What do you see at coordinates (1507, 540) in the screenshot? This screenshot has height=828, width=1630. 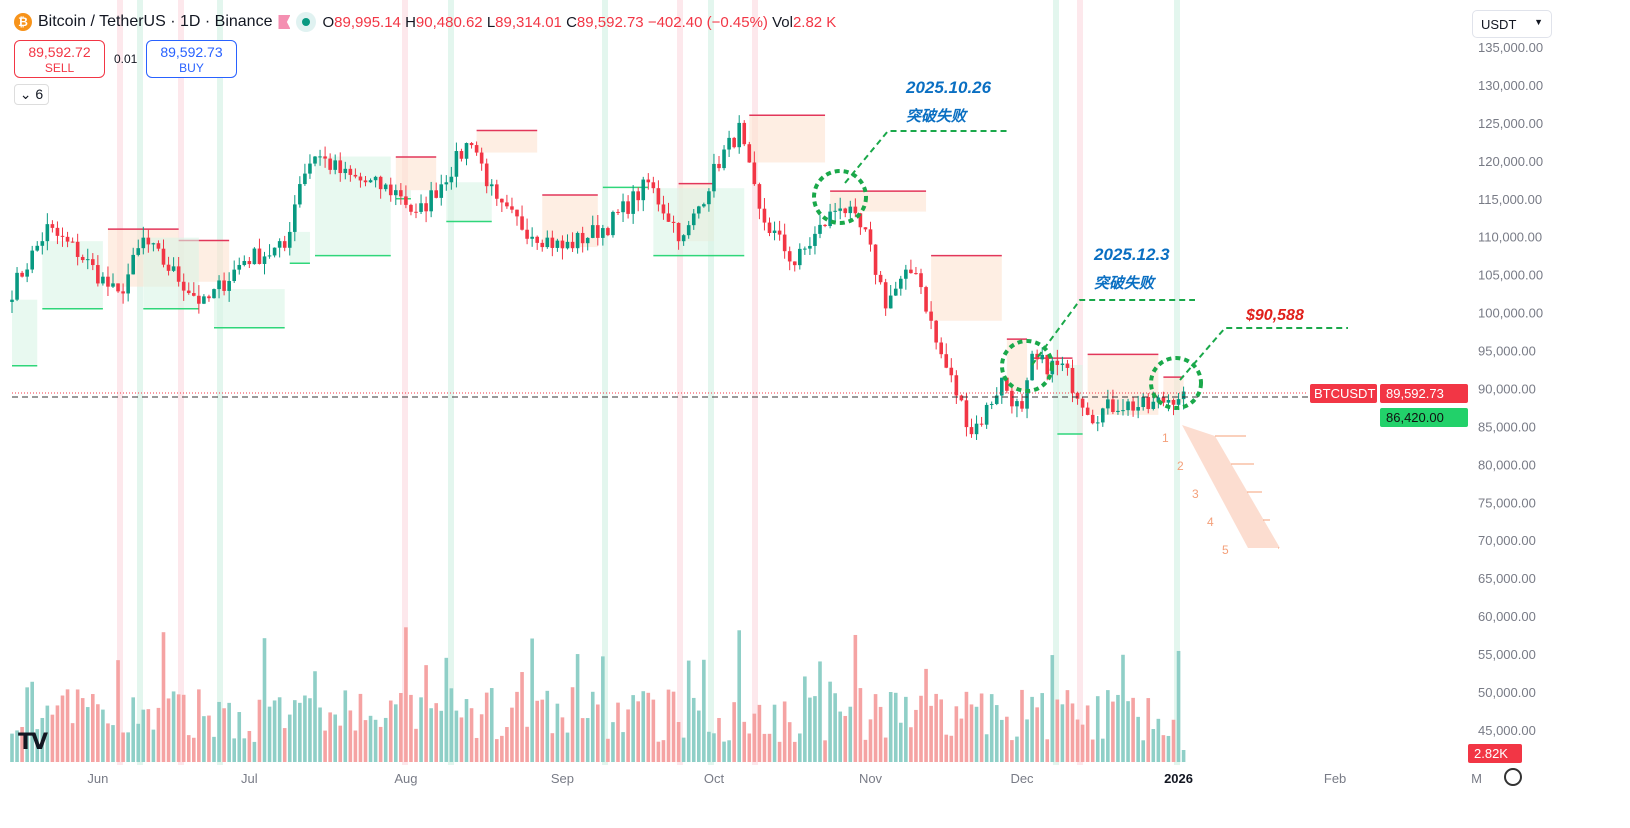 I see `y-tick-label: 70,000.00` at bounding box center [1507, 540].